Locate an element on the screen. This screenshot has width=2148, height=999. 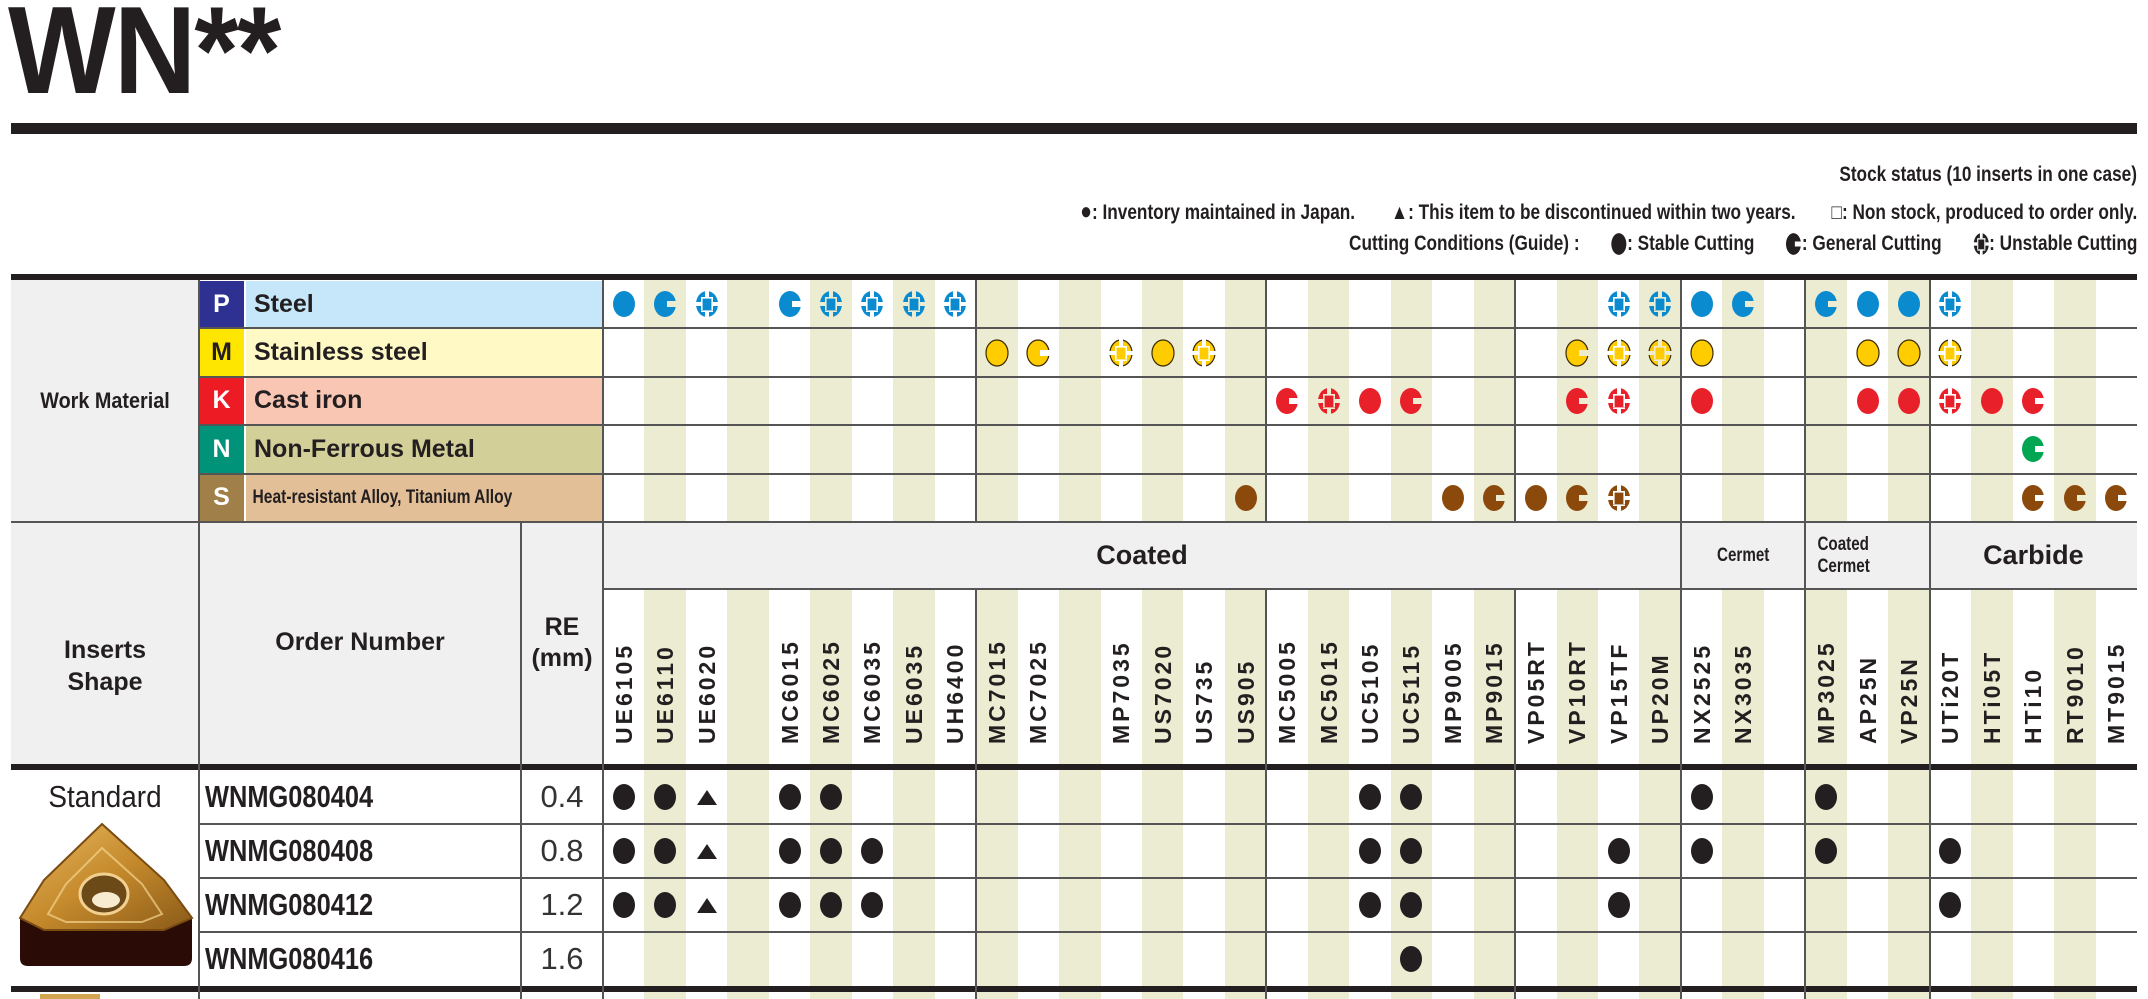
order-number: WNMG080416 is located at coordinates (289, 958).